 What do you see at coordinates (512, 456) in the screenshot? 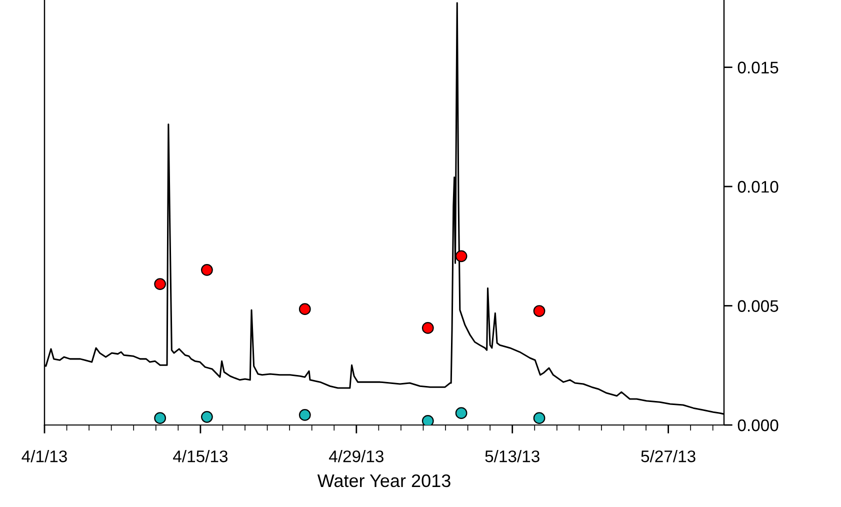
I see `x-tick-label: 5/13/13` at bounding box center [512, 456].